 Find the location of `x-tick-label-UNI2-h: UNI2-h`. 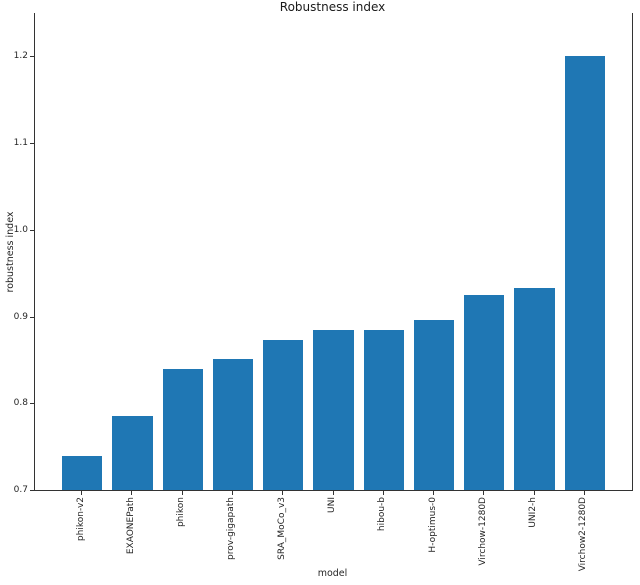

x-tick-label-UNI2-h: UNI2-h is located at coordinates (533, 512).